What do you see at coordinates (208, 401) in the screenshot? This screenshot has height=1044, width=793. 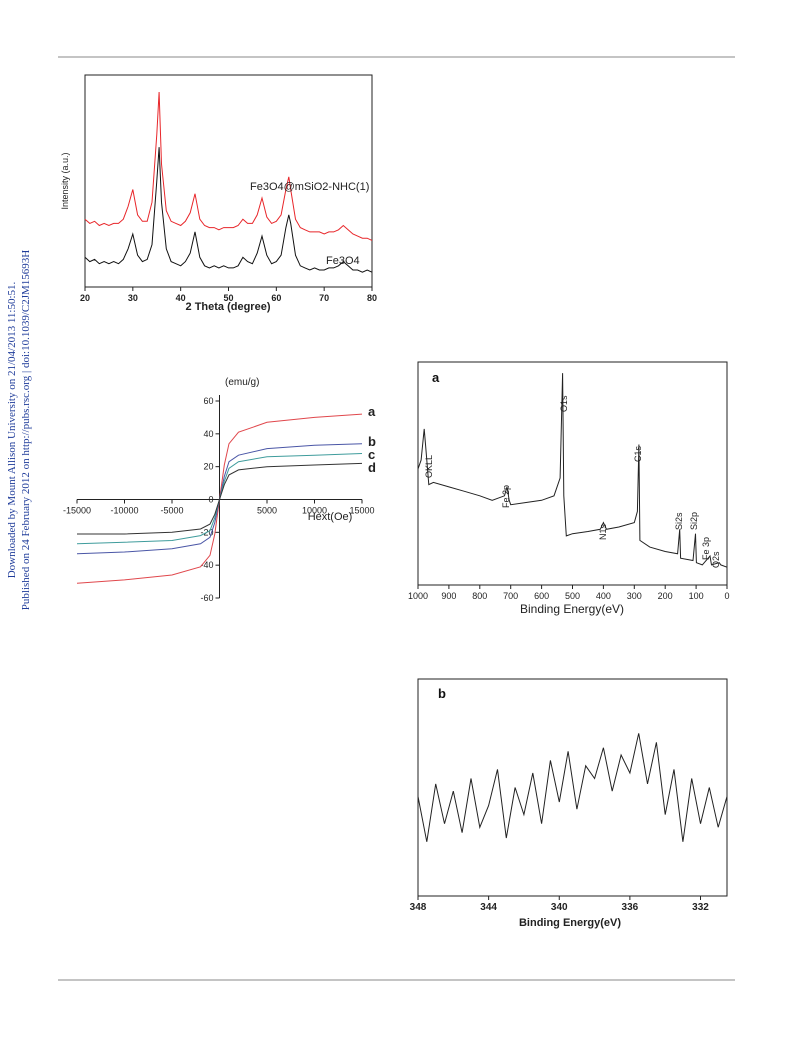 I see `y-tick-label: 60` at bounding box center [208, 401].